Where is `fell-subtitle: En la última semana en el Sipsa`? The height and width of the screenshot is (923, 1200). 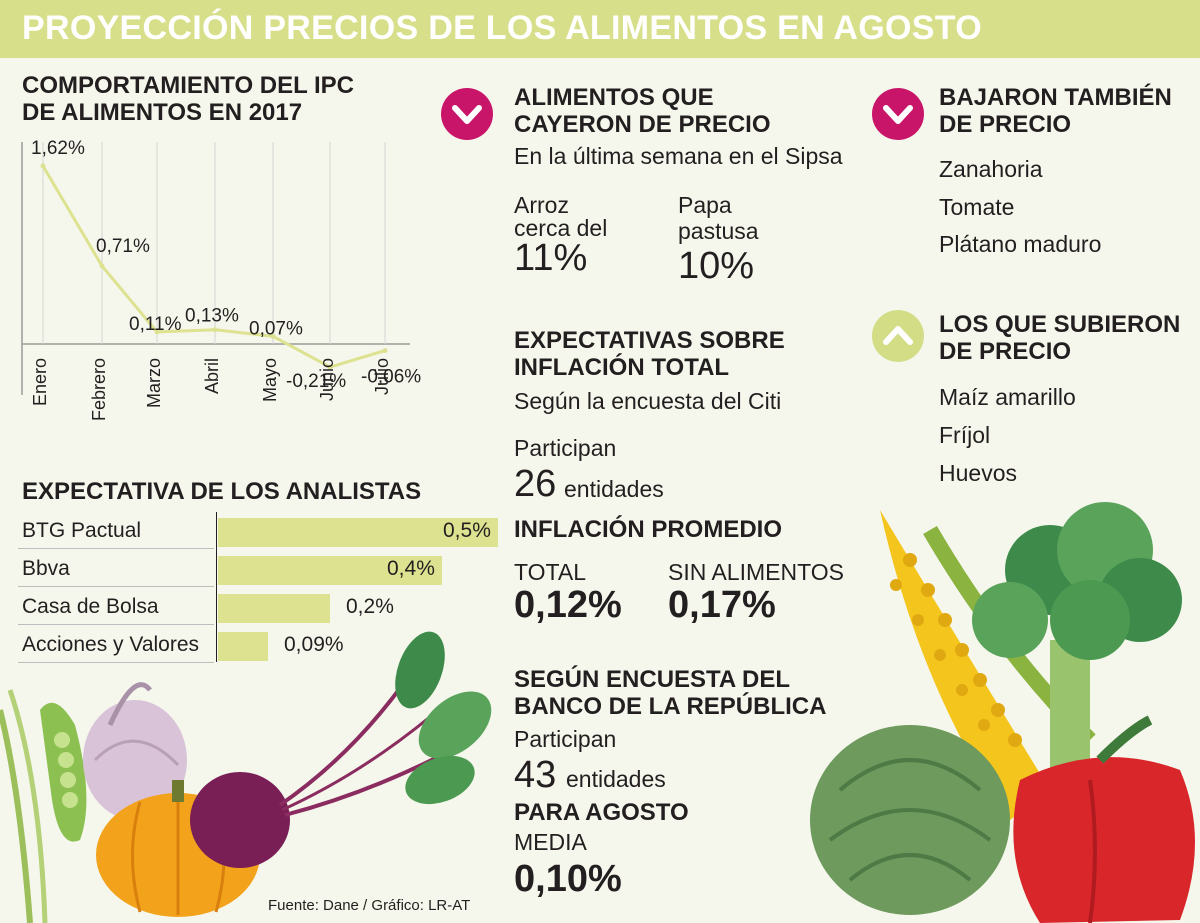
fell-subtitle: En la última semana en el Sipsa is located at coordinates (678, 156).